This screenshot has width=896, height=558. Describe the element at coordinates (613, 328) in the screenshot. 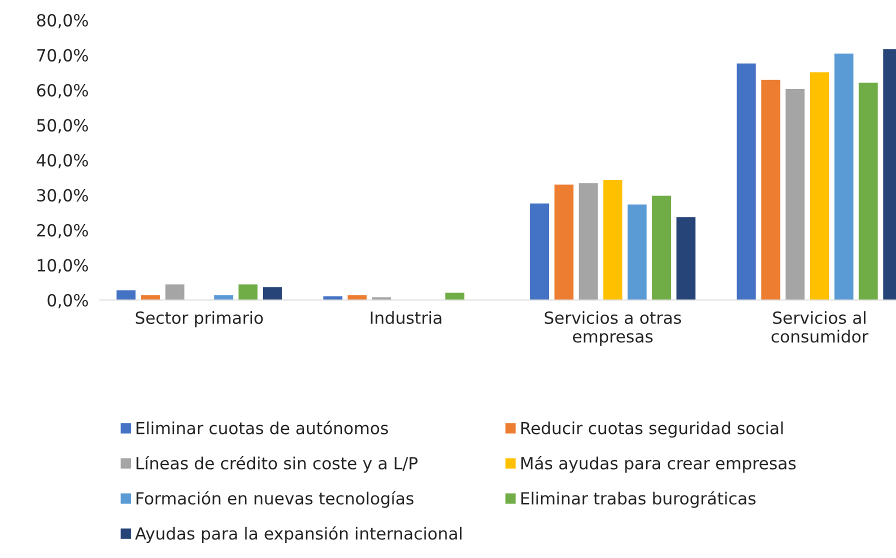

I see `x-tick-label: Servicios a otras empresas` at that location.